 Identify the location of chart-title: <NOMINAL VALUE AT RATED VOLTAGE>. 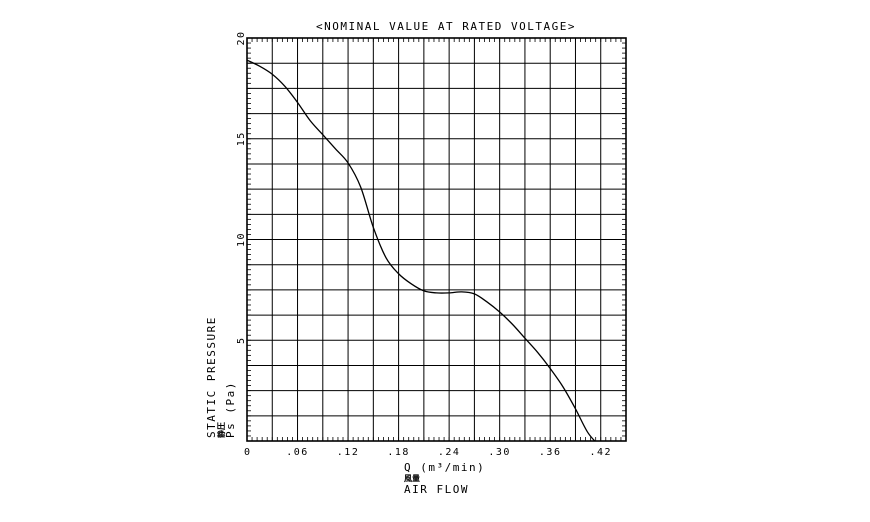
(446, 26).